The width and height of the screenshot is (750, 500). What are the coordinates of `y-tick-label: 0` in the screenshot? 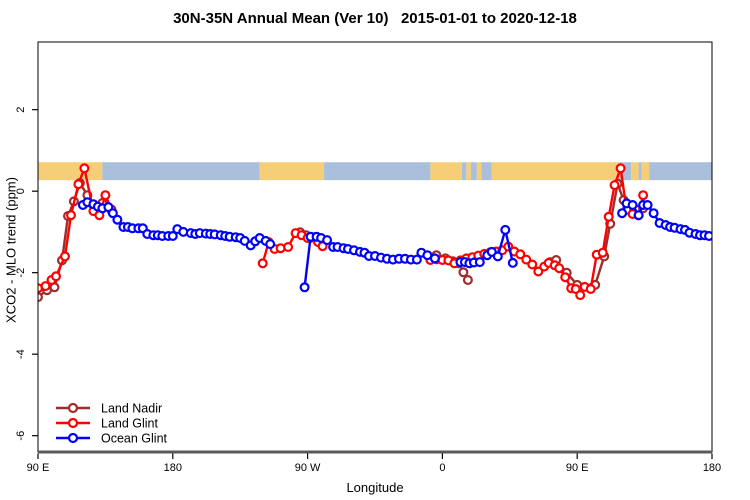 It's located at (21, 191).